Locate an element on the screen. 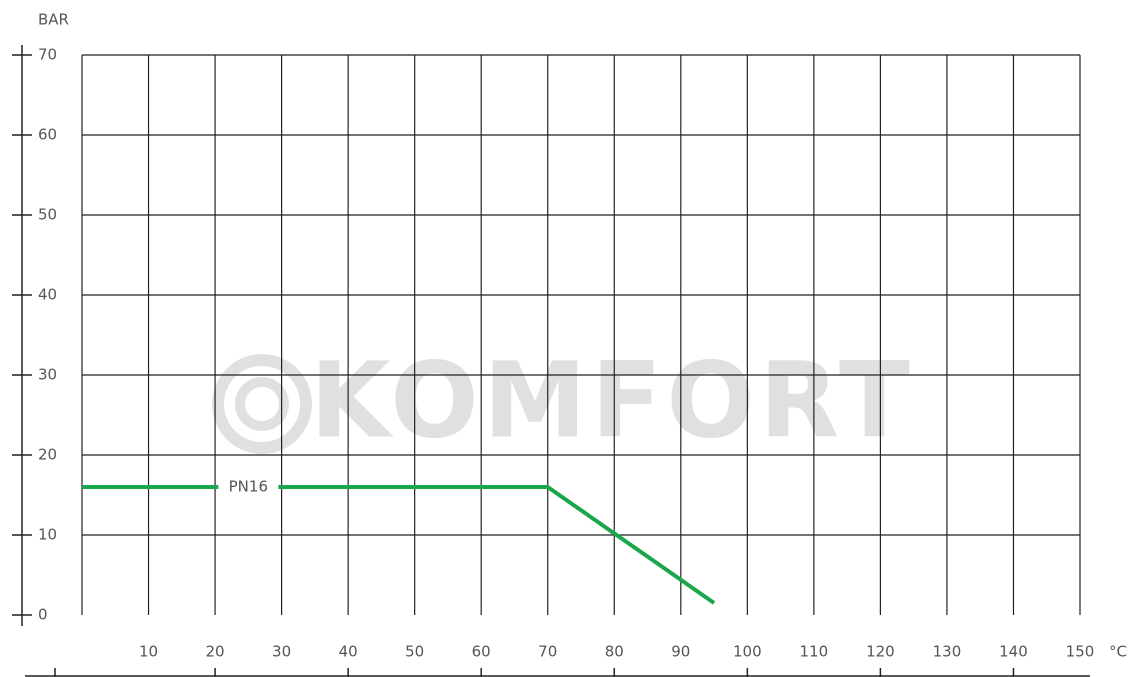 Image resolution: width=1139 pixels, height=677 pixels. x-tick-label: 90 is located at coordinates (680, 652).